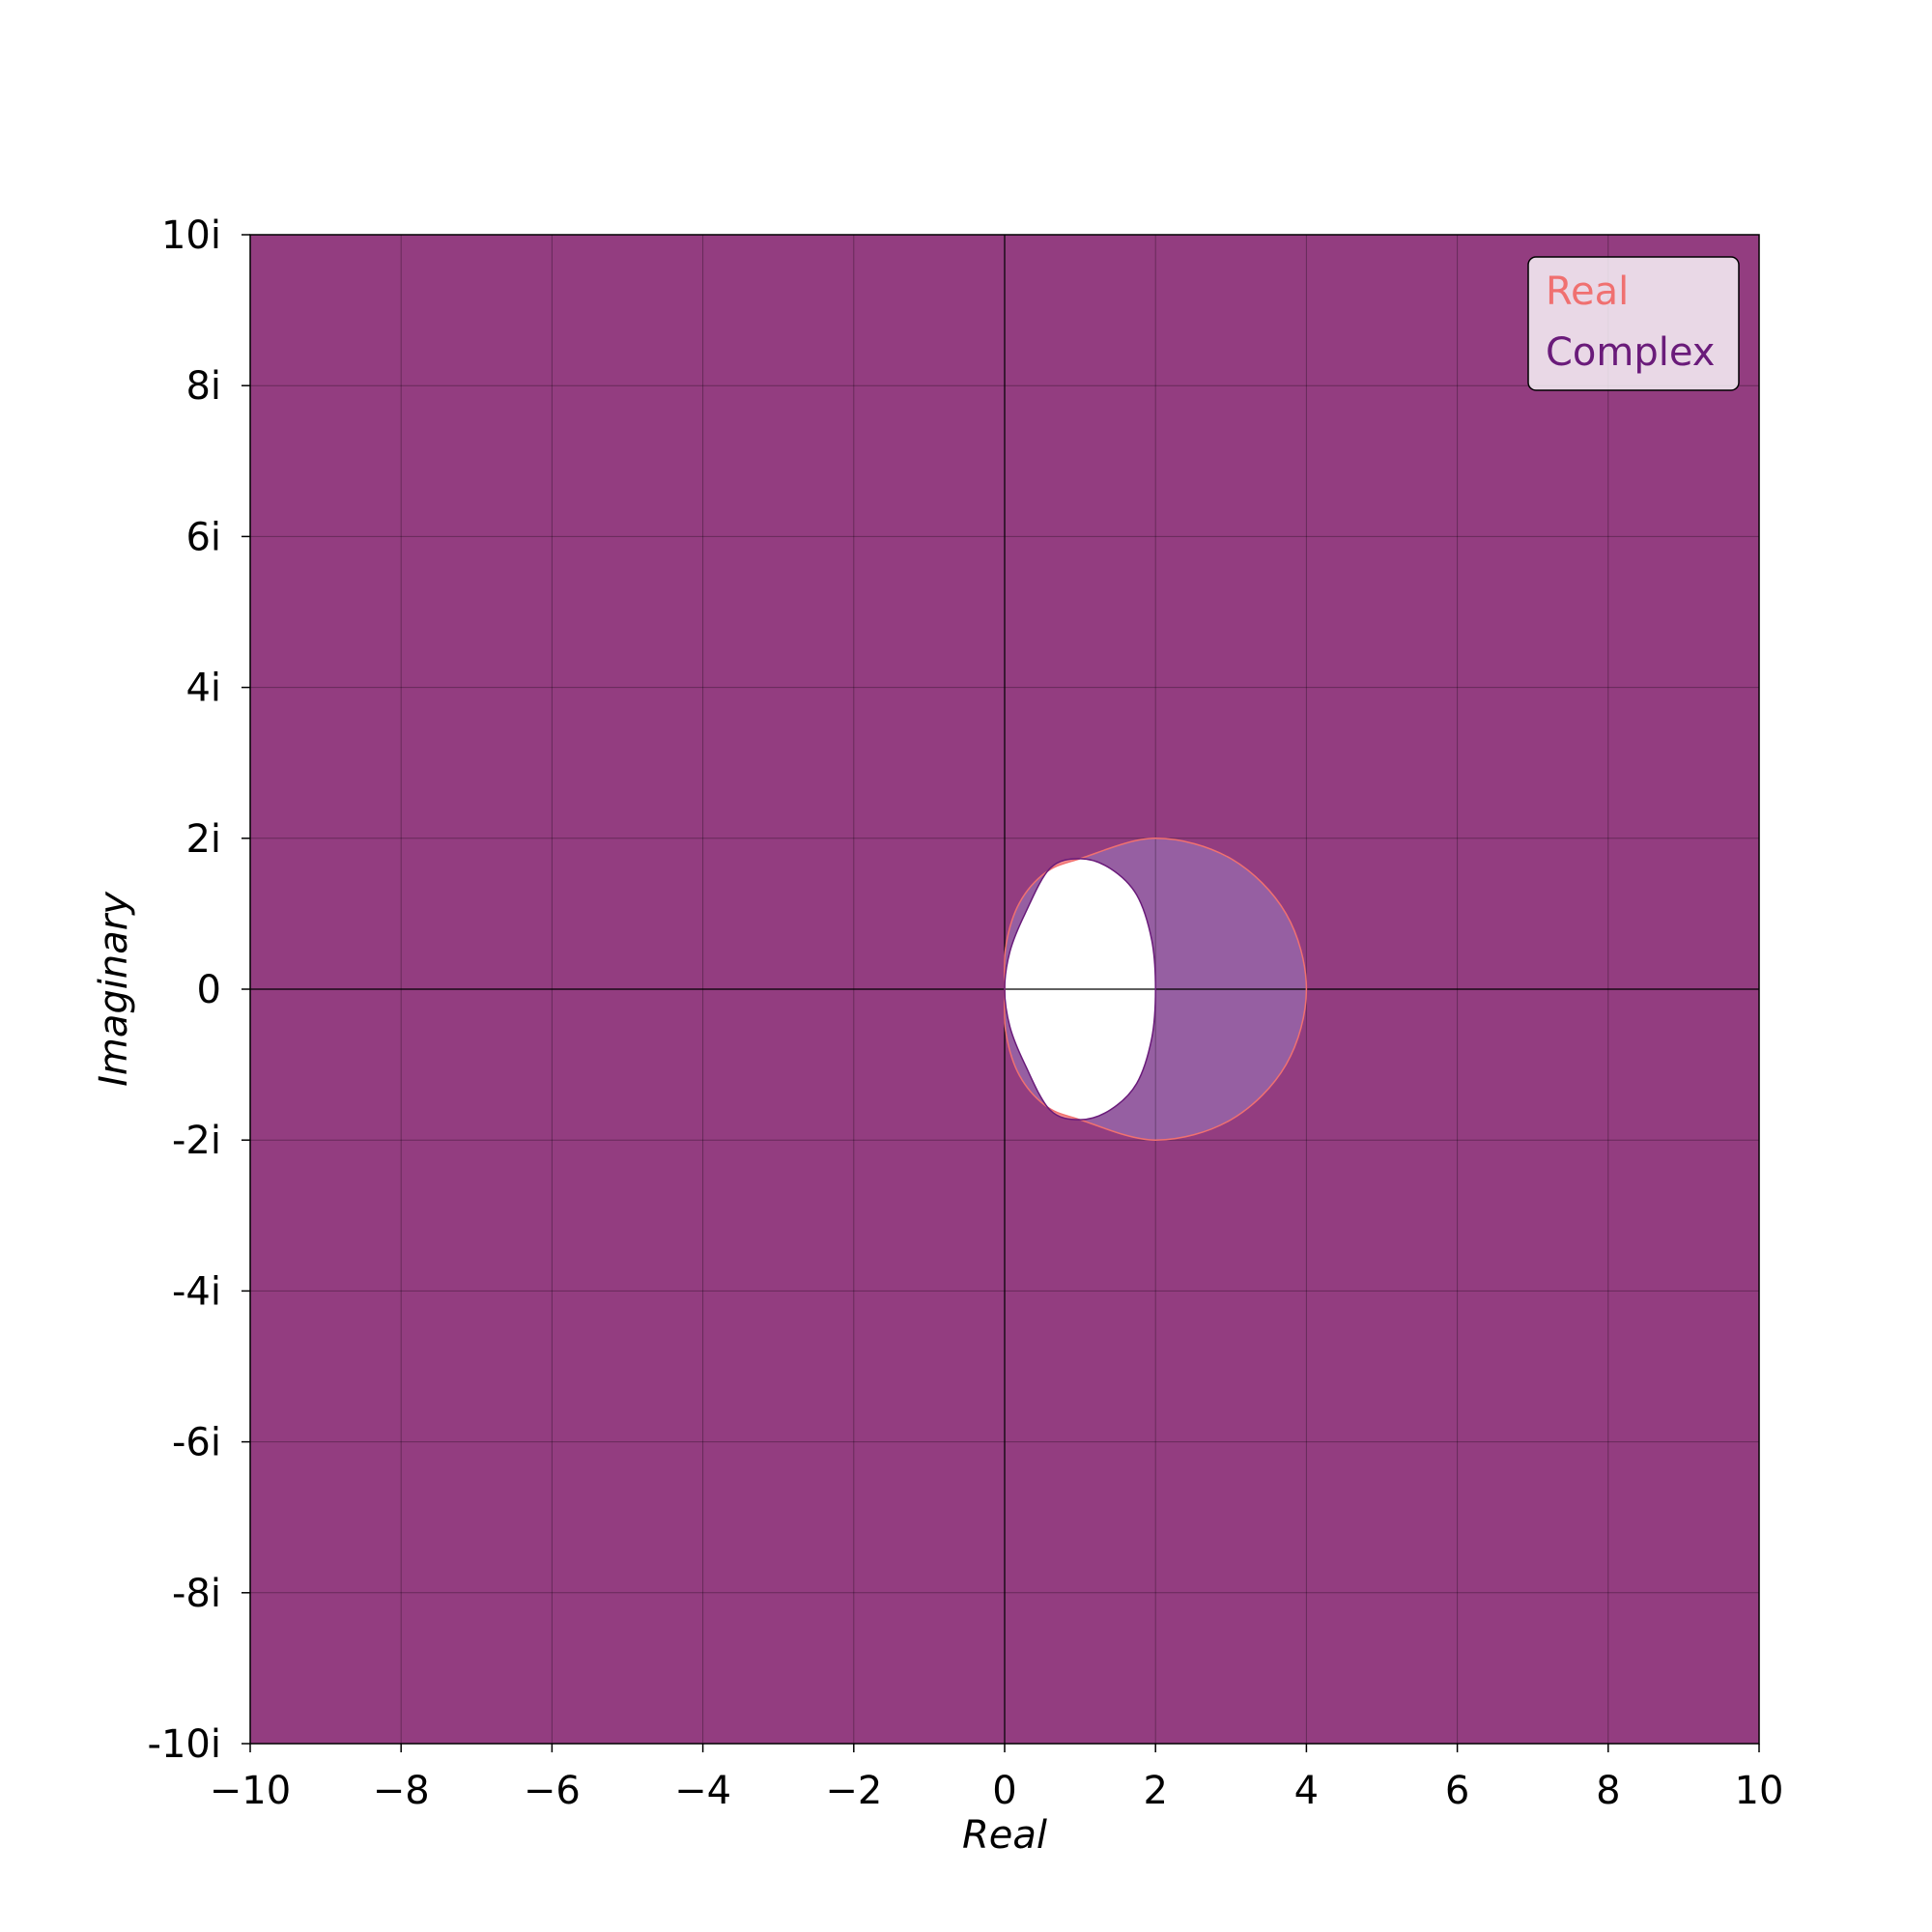 Image resolution: width=1932 pixels, height=1932 pixels. Describe the element at coordinates (196, 1141) in the screenshot. I see `y-tick-label: -2i` at that location.